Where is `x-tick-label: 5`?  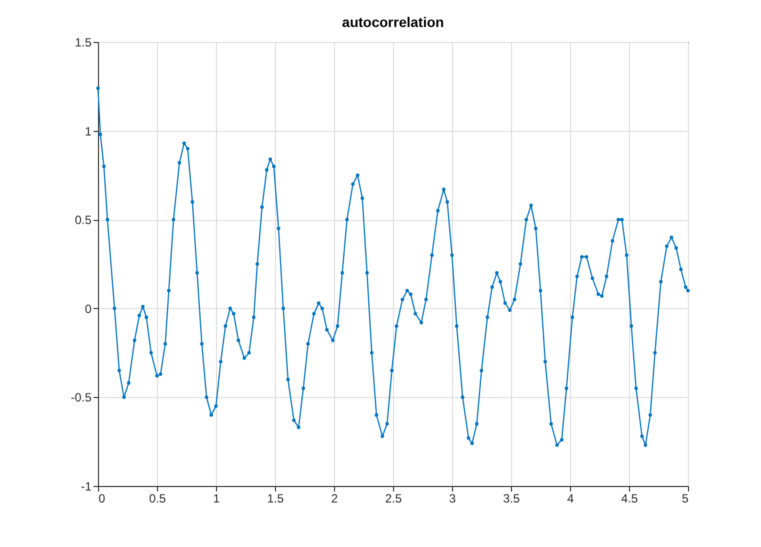
x-tick-label: 5 is located at coordinates (685, 499).